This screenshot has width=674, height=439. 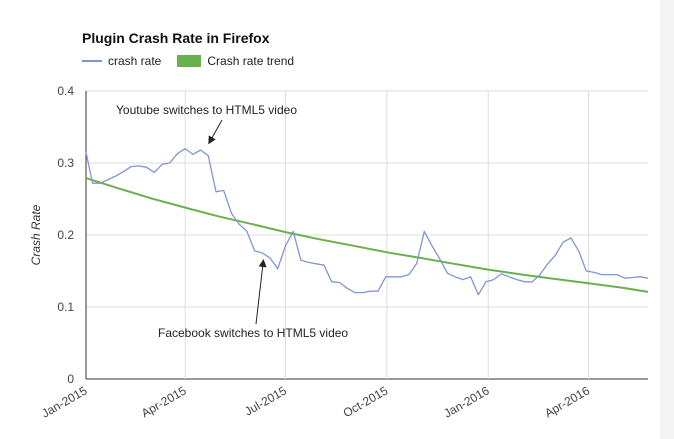 What do you see at coordinates (215, 132) in the screenshot?
I see `annotation-youtube-arrow` at bounding box center [215, 132].